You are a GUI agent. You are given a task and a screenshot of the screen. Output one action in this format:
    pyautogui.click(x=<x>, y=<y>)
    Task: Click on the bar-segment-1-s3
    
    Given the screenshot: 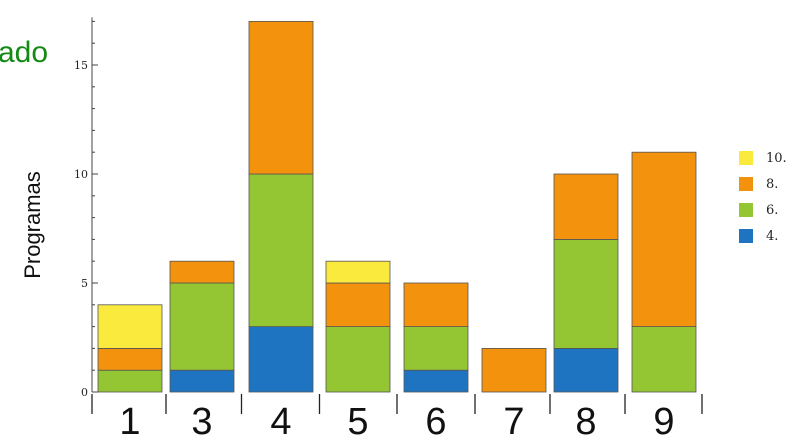 What is the action you would take?
    pyautogui.click(x=130, y=326)
    